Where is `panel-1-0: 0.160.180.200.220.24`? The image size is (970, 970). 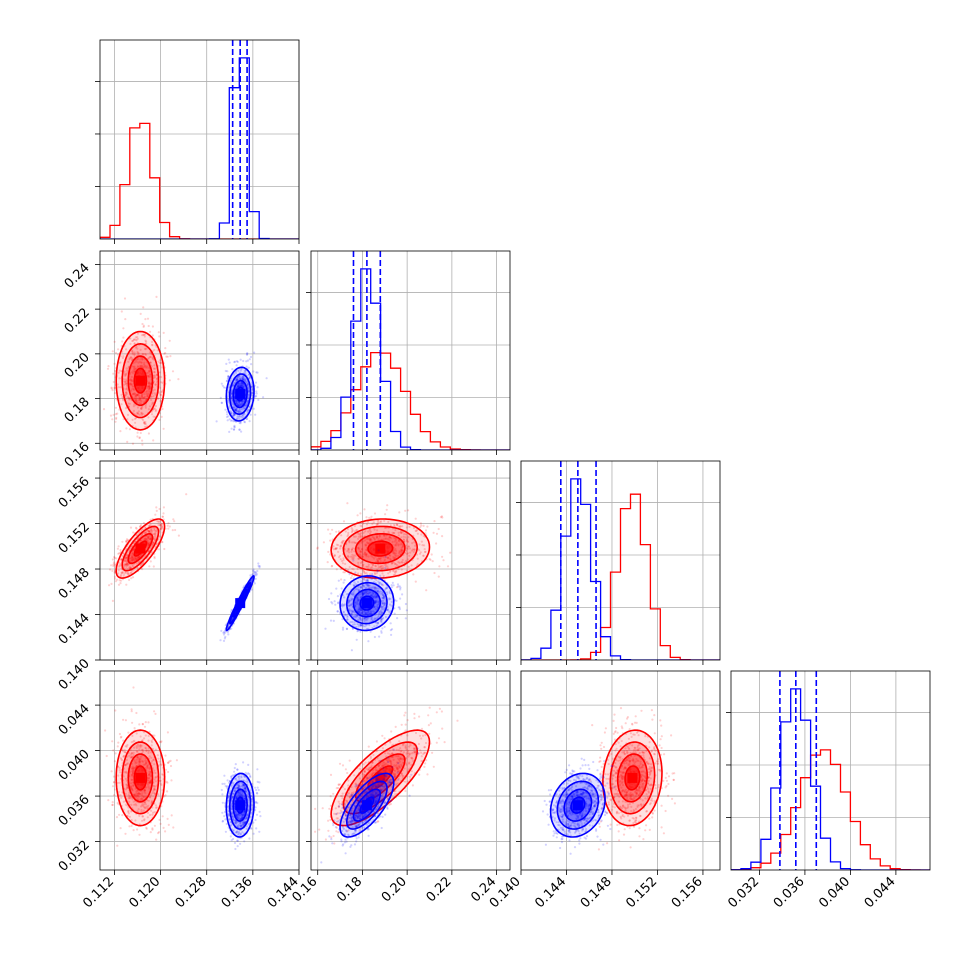 panel-1-0: 0.160.180.200.220.24 is located at coordinates (181, 360).